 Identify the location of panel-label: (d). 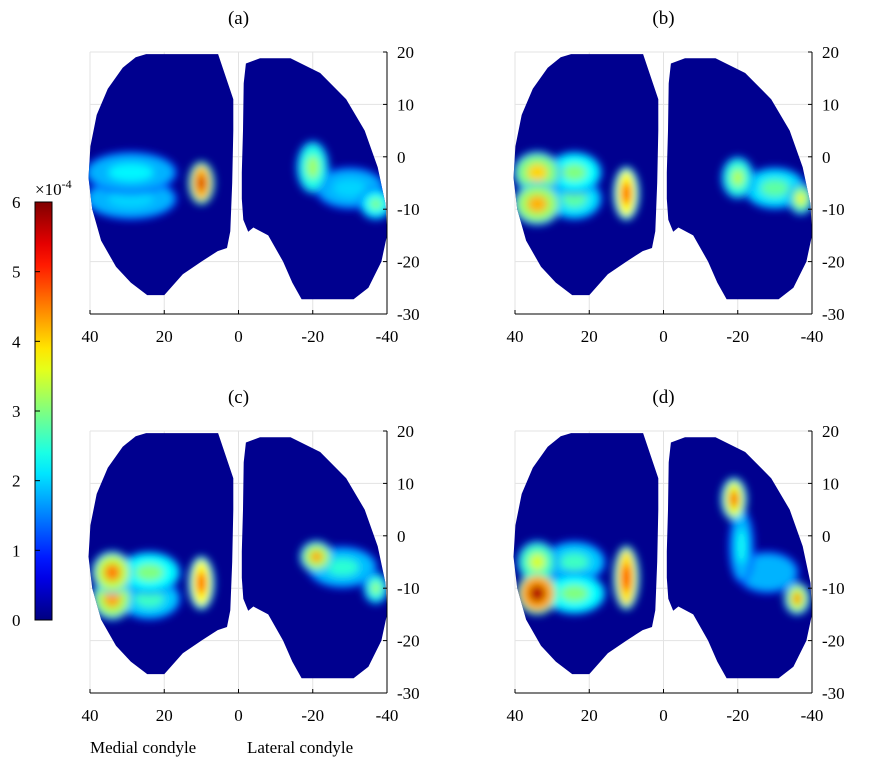
(663, 397).